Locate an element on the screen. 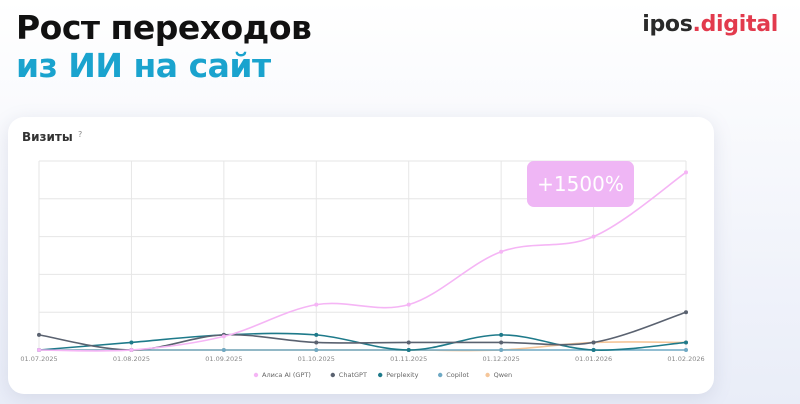 Image resolution: width=800 pixels, height=404 pixels. brand-logo-domain: .digital is located at coordinates (735, 24).